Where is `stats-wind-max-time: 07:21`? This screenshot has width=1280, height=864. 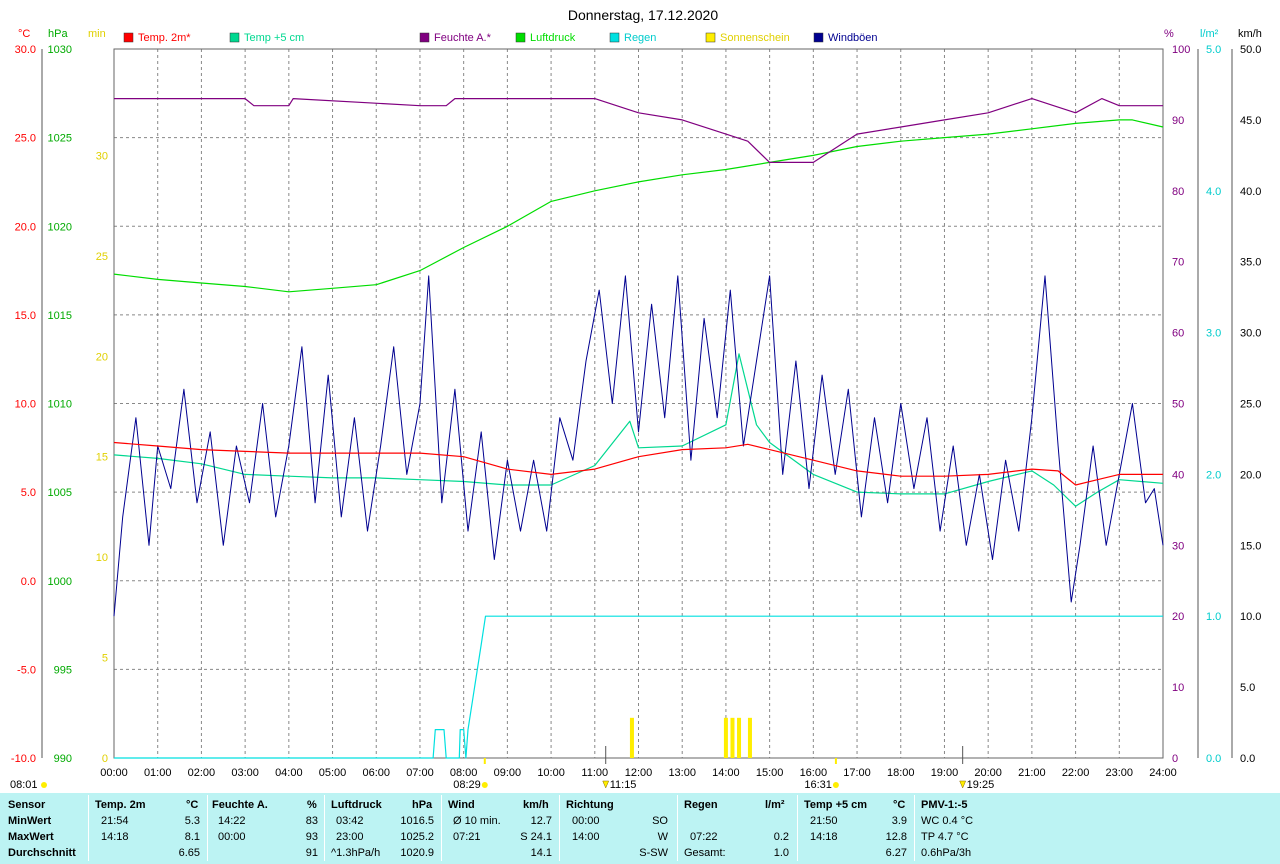
stats-wind-max-time: 07:21 is located at coordinates (467, 837).